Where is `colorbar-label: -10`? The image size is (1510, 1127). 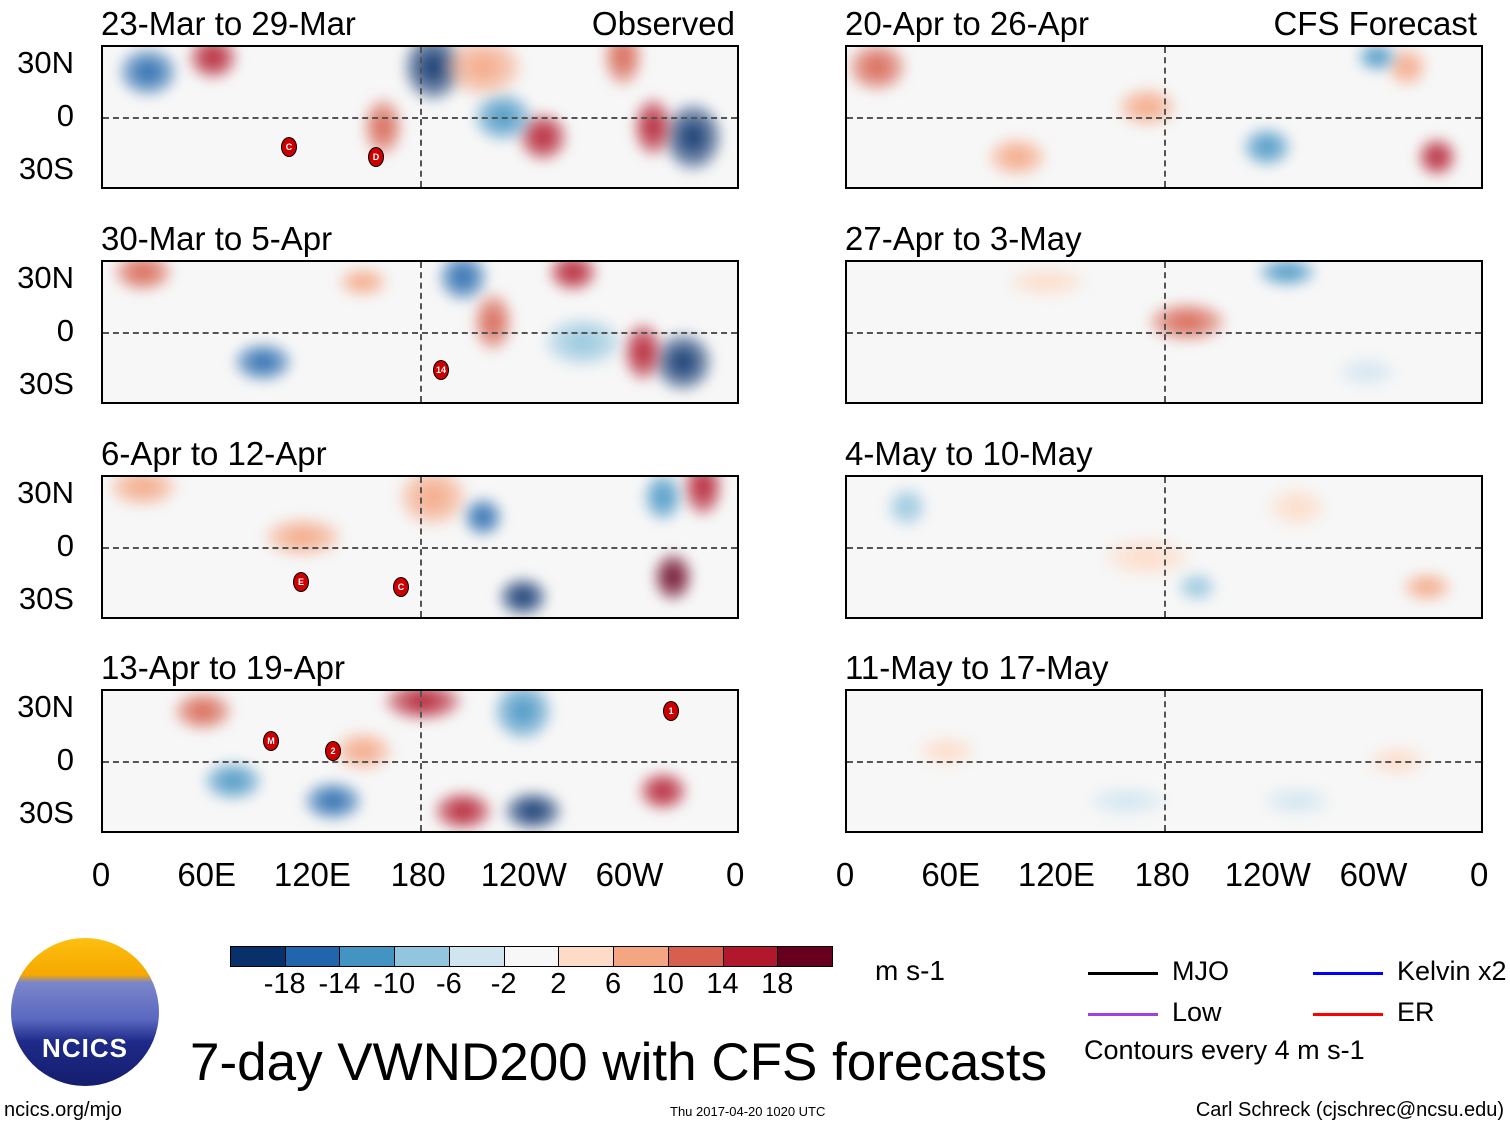
colorbar-label: -10 is located at coordinates (394, 984).